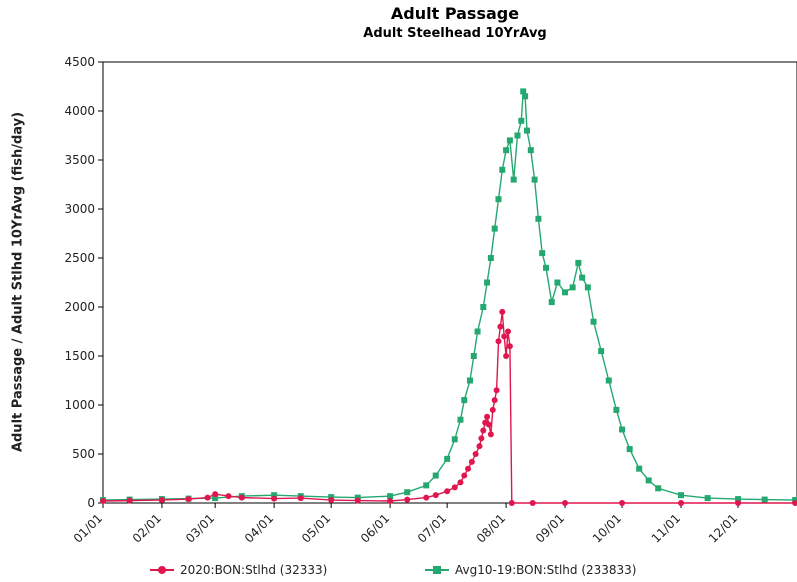  I want to click on legend-item-2020: 2020:BON:Stlhd (32333), so click(238, 570).